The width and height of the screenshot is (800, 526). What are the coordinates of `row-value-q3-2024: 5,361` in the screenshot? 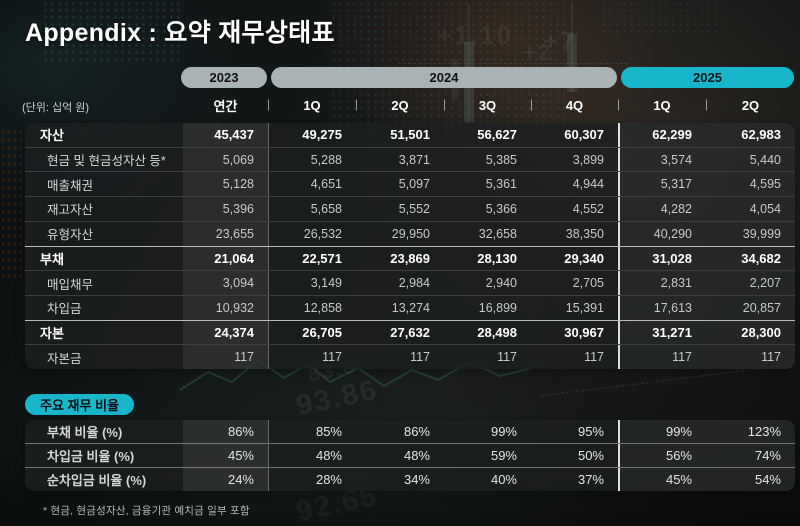 It's located at (501, 184).